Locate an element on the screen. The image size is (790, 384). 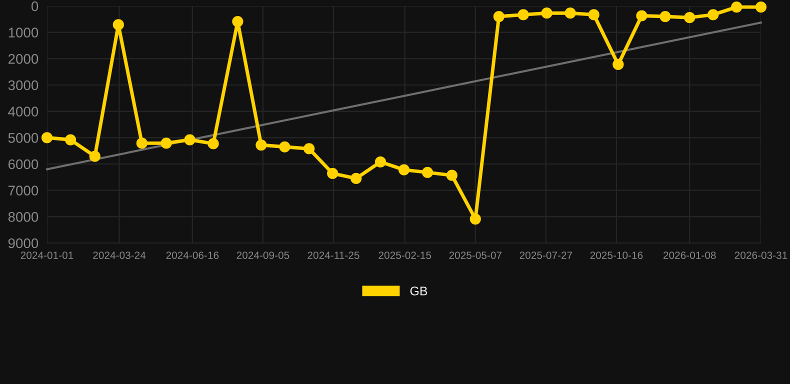
y-tick-label: 1000 is located at coordinates (23, 33).